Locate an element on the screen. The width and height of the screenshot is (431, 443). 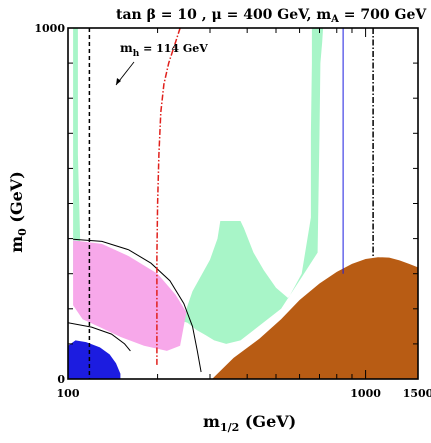
x-tick-label: 1500 is located at coordinates (417, 393).